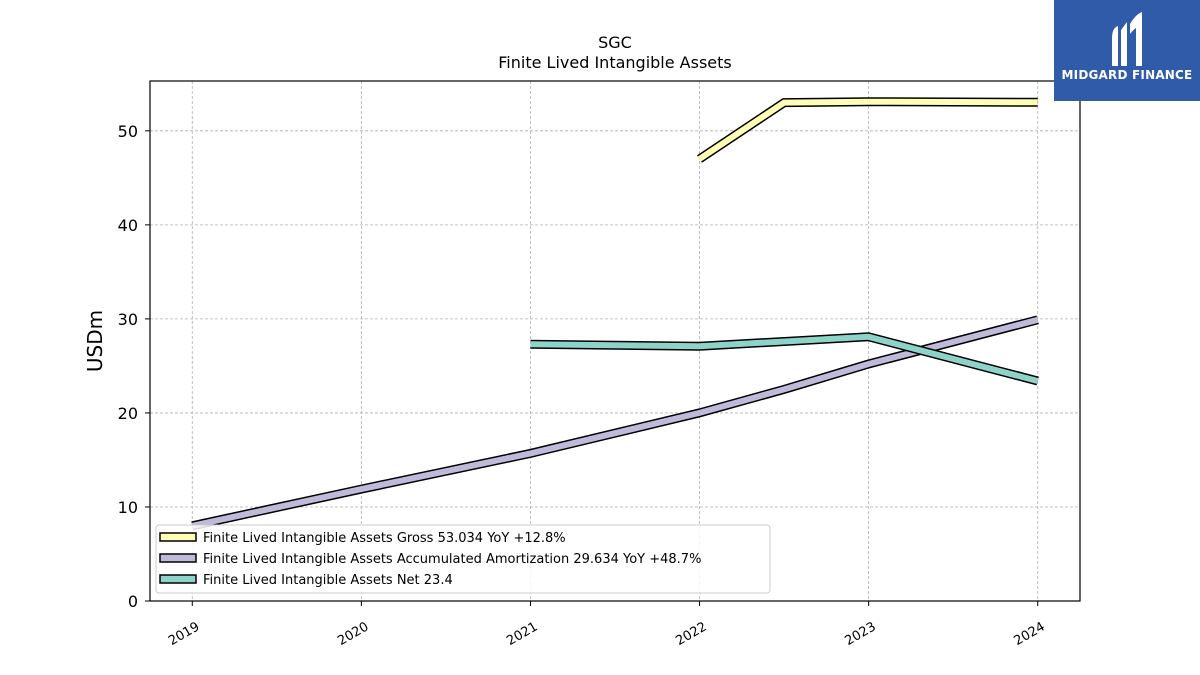 This screenshot has width=1200, height=675. What do you see at coordinates (128, 225) in the screenshot?
I see `y-tick-label: 40` at bounding box center [128, 225].